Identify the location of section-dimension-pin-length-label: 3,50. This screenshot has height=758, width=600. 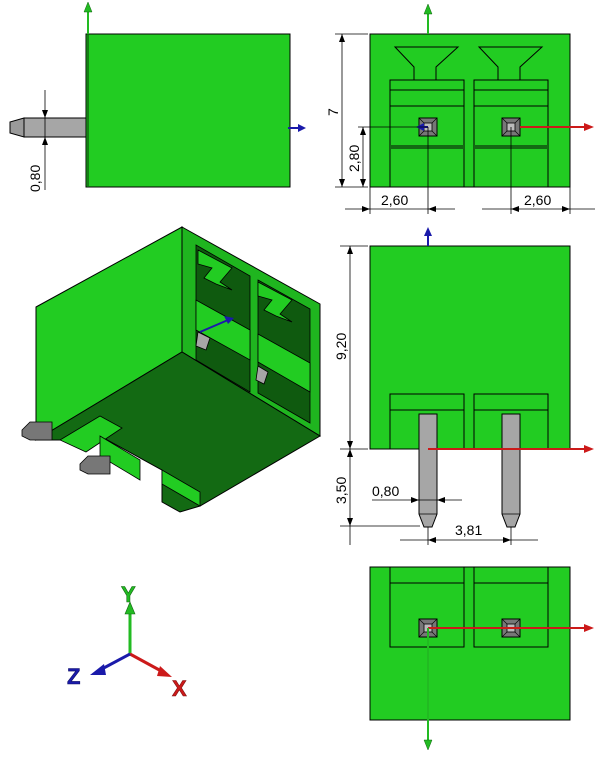
(341, 490).